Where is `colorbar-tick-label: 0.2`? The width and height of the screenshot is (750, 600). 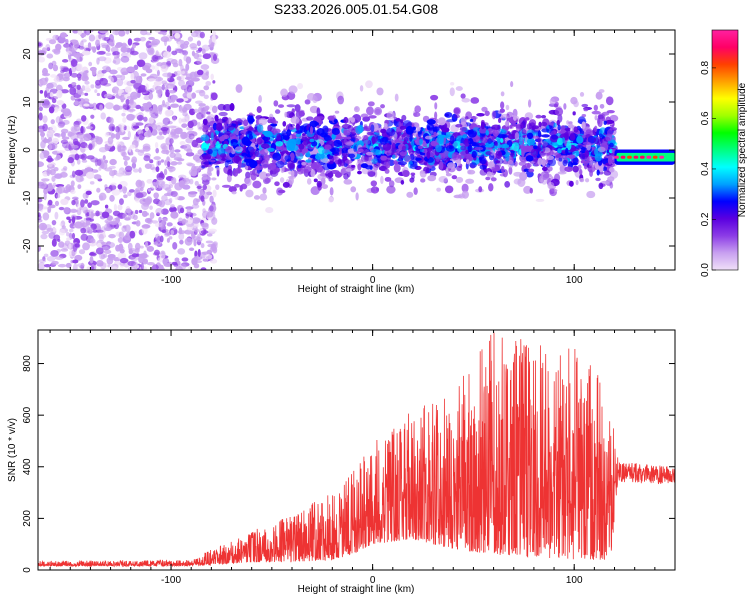
colorbar-tick-label: 0.2 is located at coordinates (705, 219).